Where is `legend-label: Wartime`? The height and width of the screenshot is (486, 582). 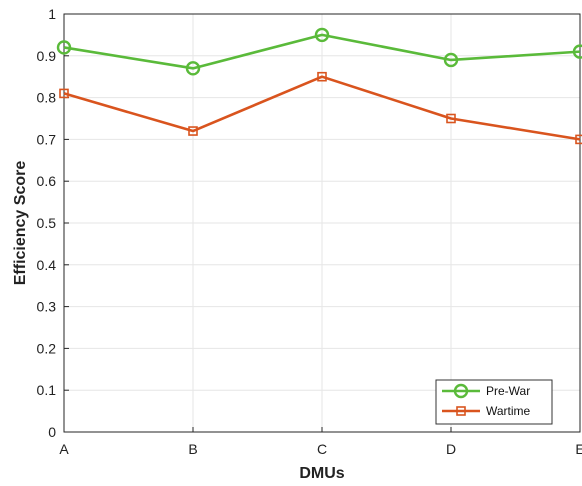
legend-label: Wartime is located at coordinates (508, 411).